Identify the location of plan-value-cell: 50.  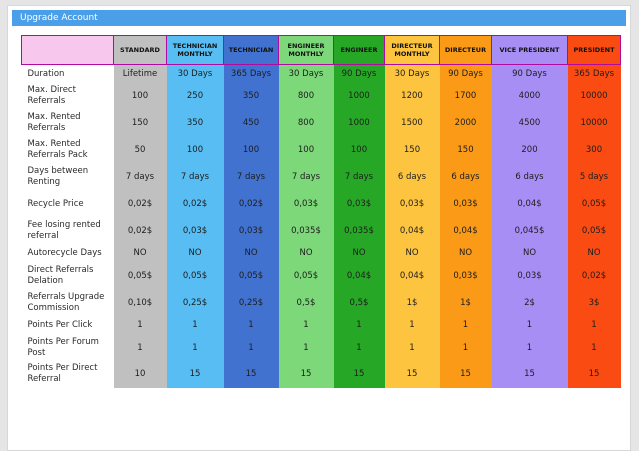
(140, 150).